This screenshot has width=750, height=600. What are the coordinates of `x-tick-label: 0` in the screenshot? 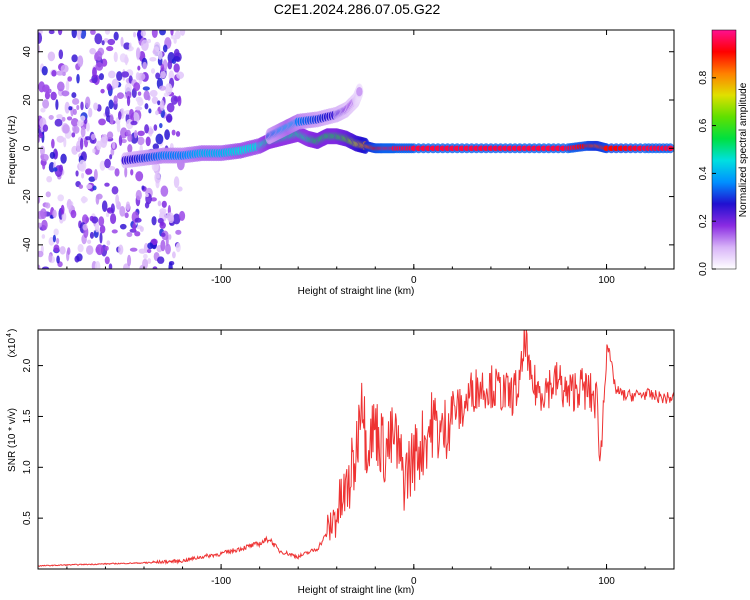 It's located at (414, 581).